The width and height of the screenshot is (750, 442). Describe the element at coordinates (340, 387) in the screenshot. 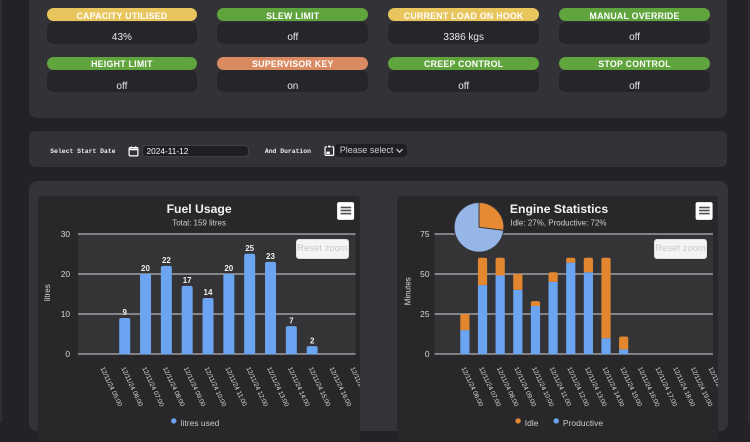

I see `svg-text: 12/11/24 16:00` at that location.